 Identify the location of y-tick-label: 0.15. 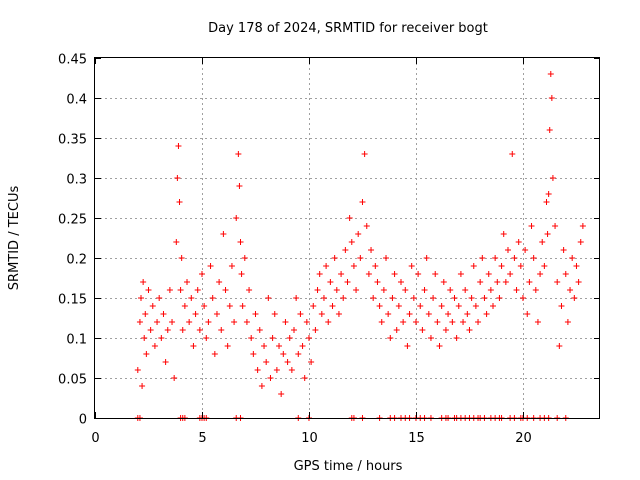
(72, 300).